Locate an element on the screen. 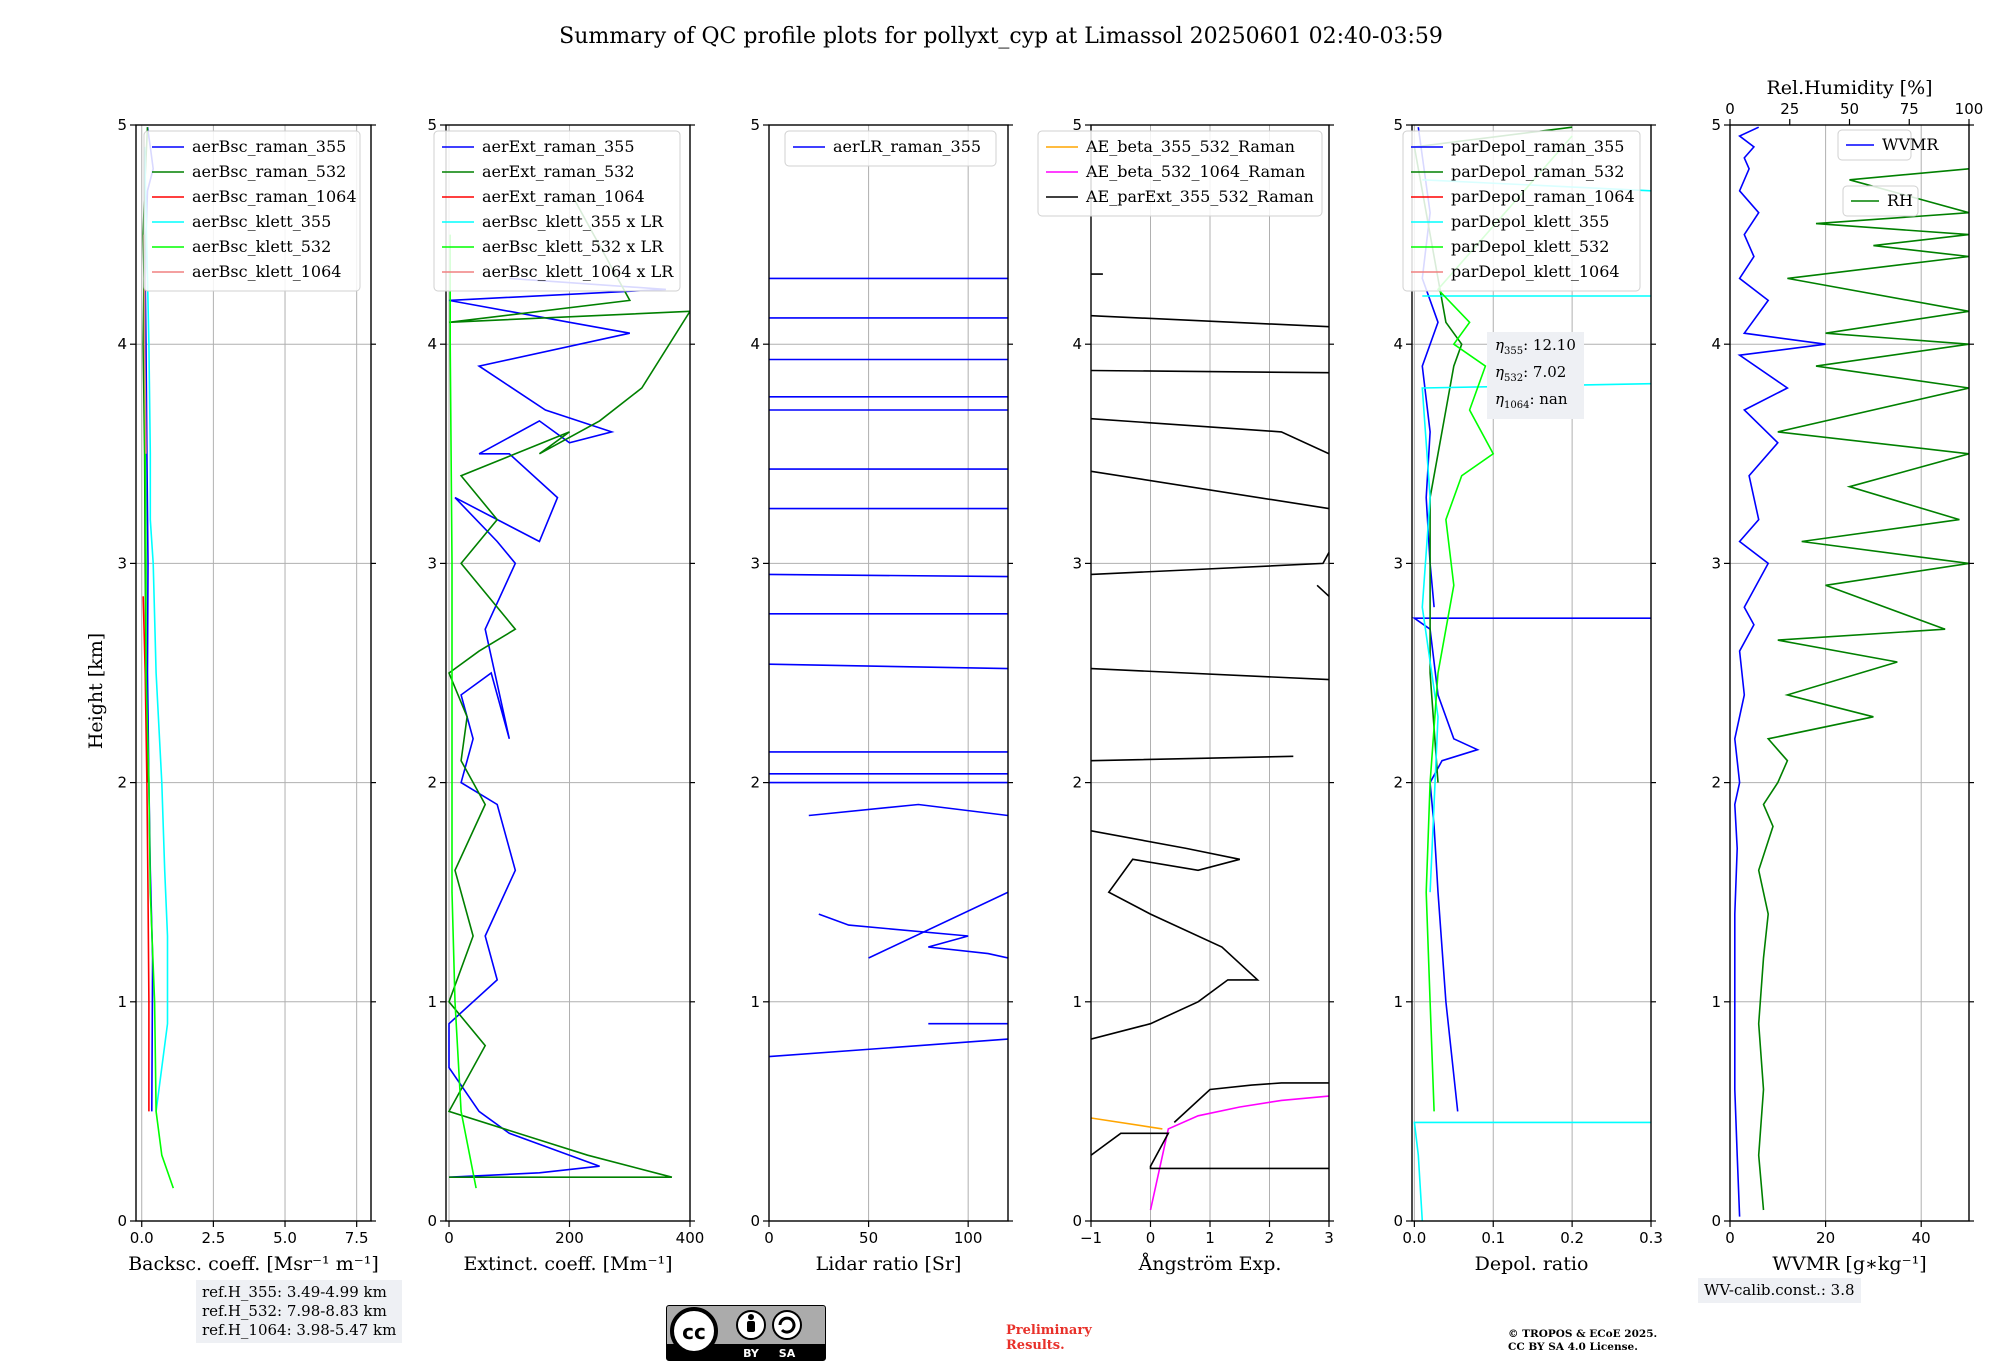  legend-label: aerBsc_klett_355 x LR is located at coordinates (573, 221).